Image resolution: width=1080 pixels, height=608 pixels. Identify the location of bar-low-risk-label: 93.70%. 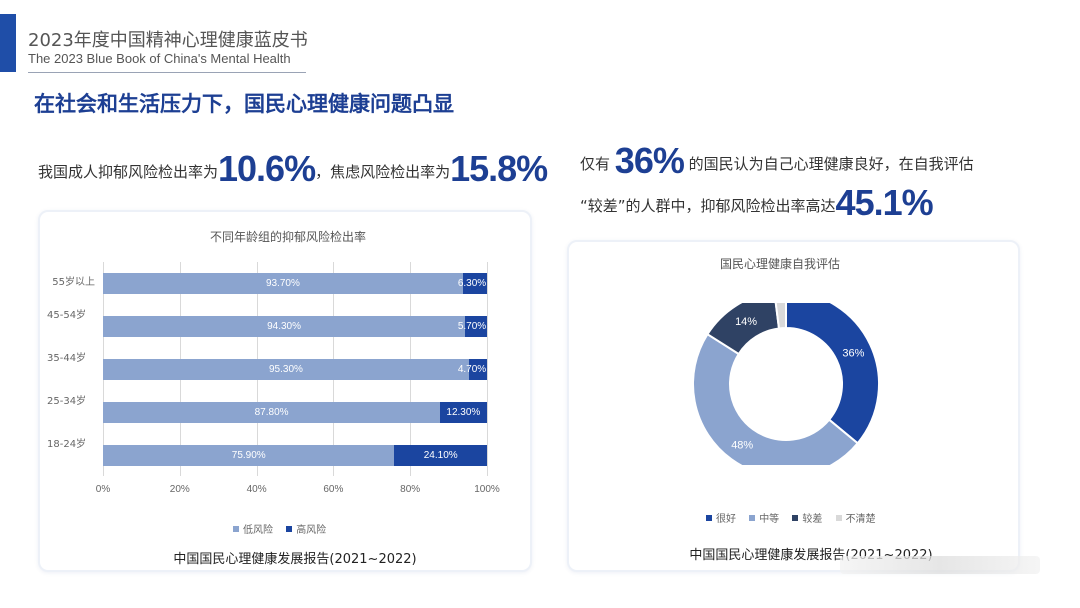
(282, 283).